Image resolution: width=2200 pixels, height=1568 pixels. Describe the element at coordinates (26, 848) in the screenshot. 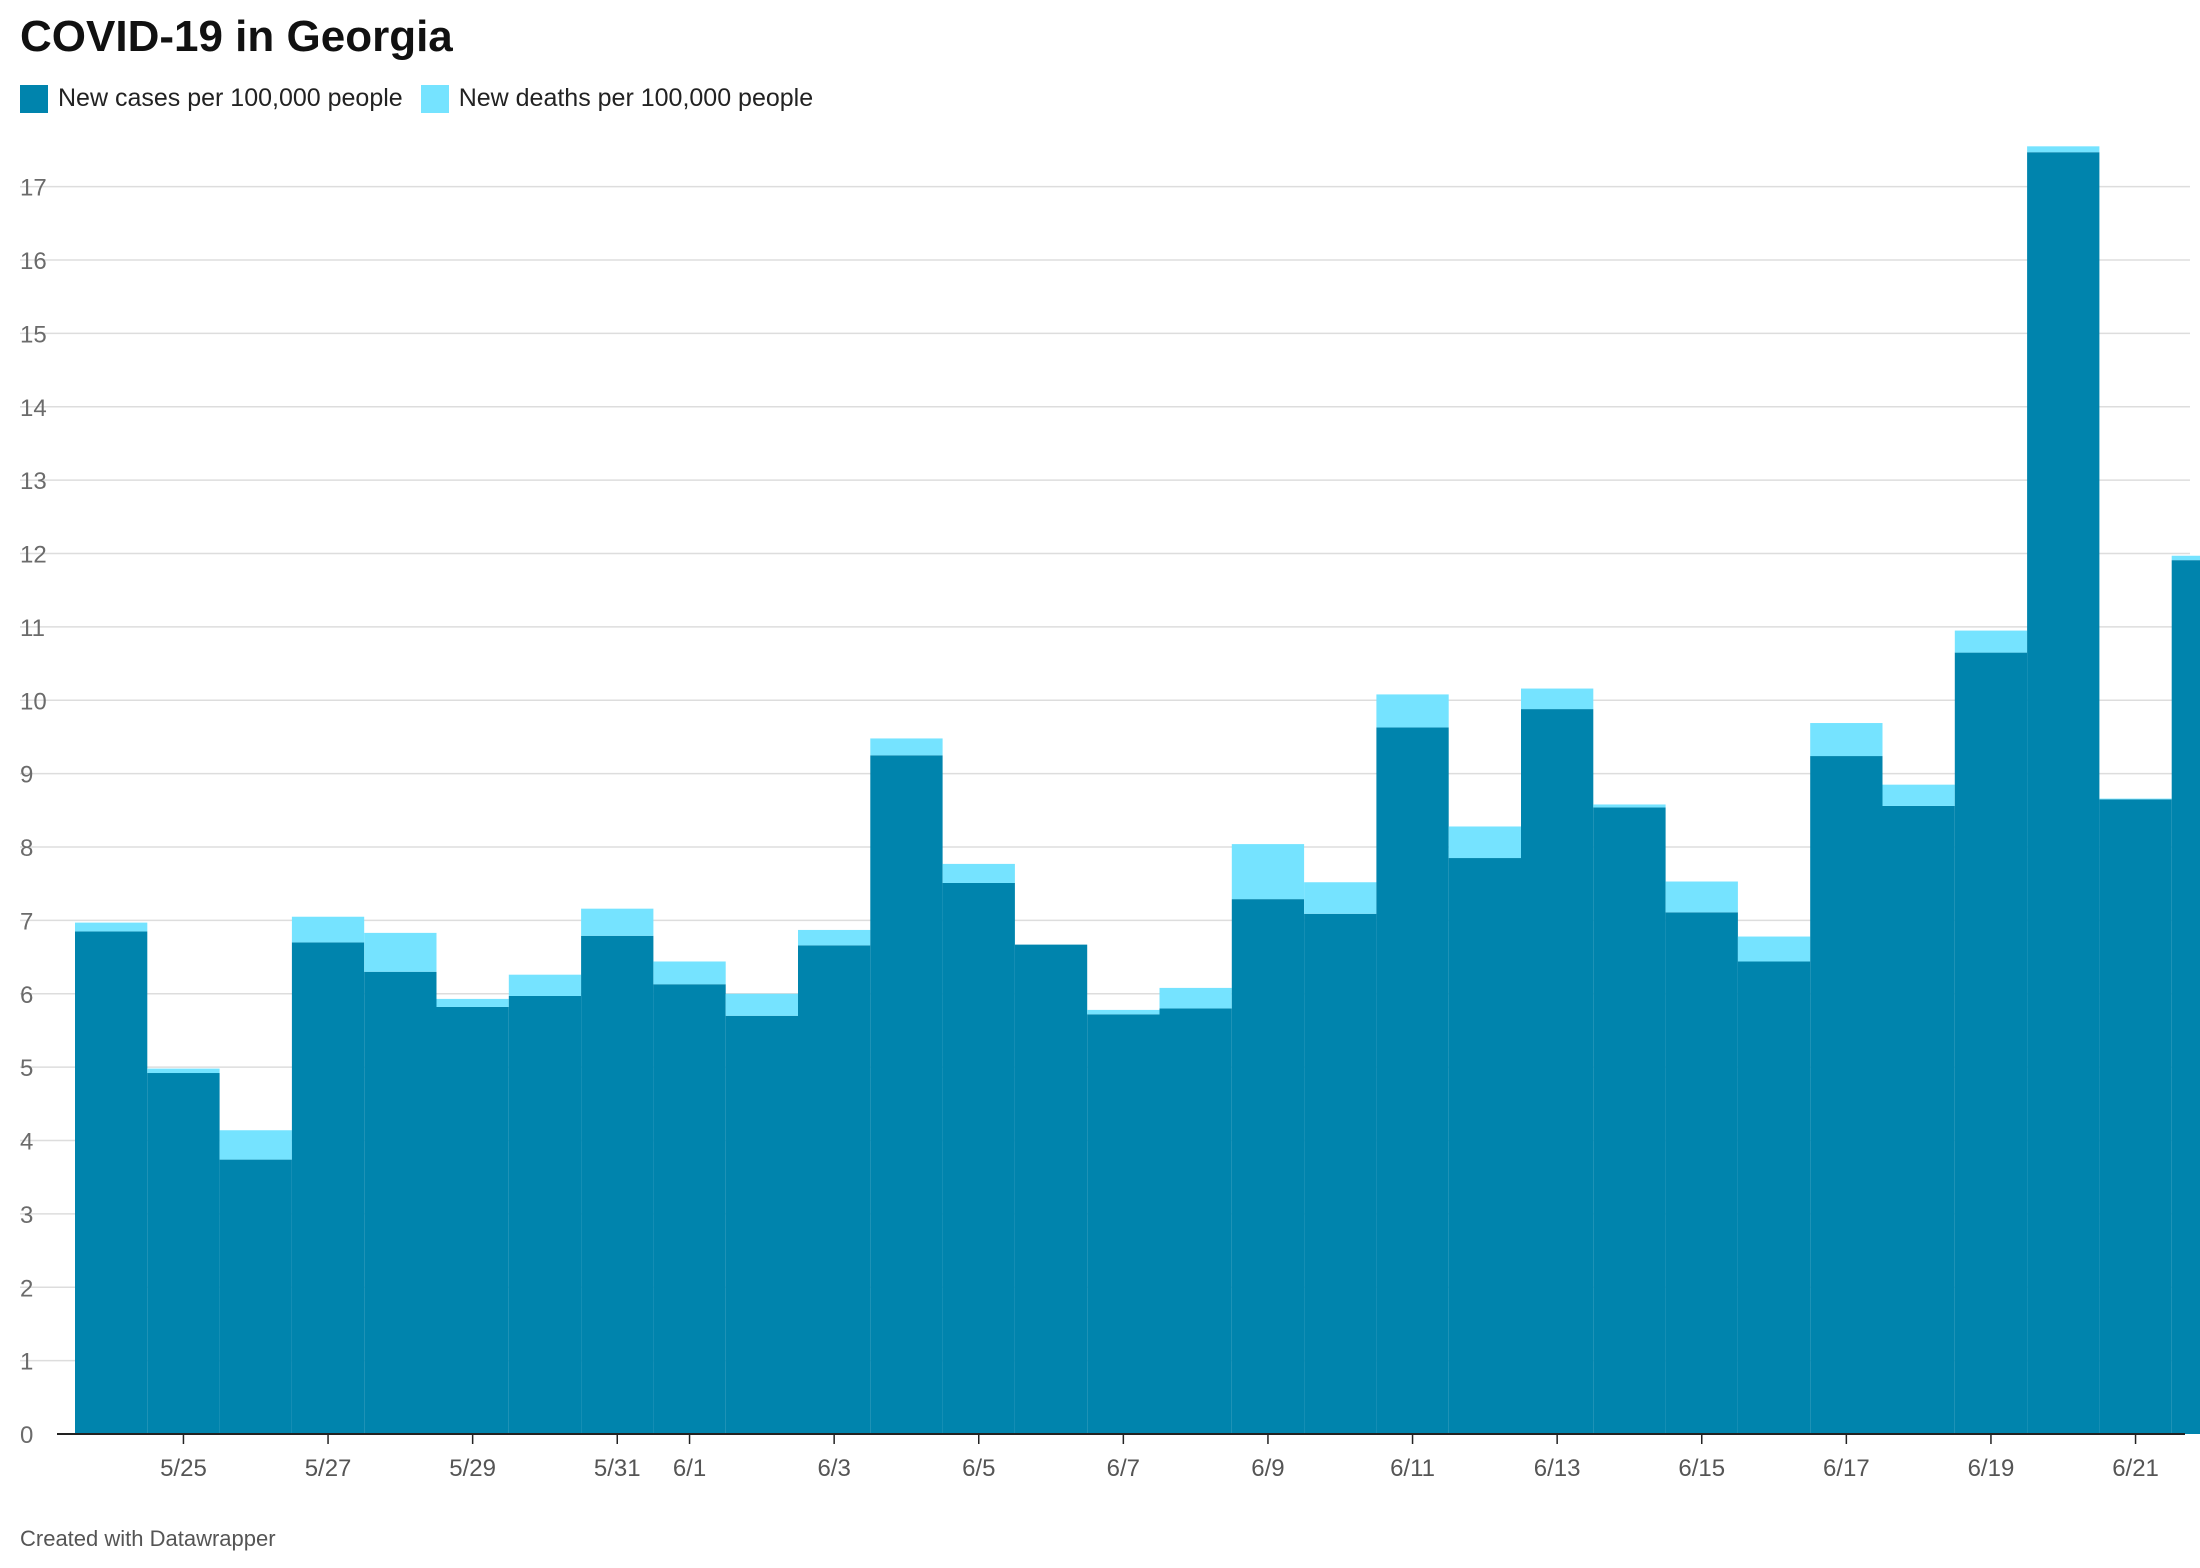

I see `y-tick-label: 8` at that location.